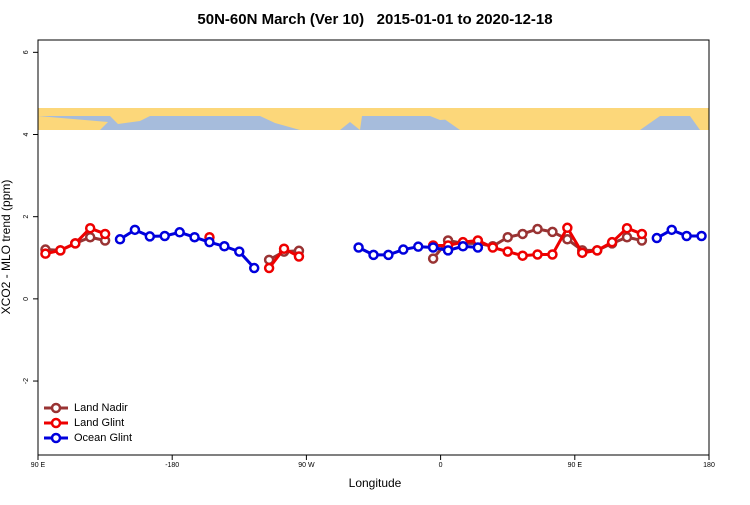 Image resolution: width=750 pixels, height=505 pixels. Describe the element at coordinates (172, 465) in the screenshot. I see `x-tick-label: -180` at that location.